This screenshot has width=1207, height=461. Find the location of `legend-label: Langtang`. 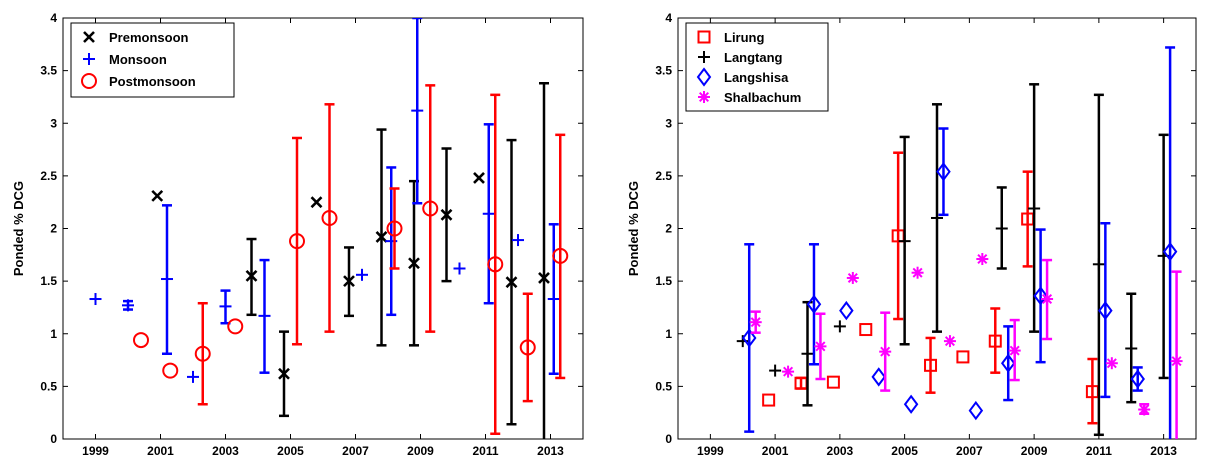

legend-label: Langtang is located at coordinates (753, 57).